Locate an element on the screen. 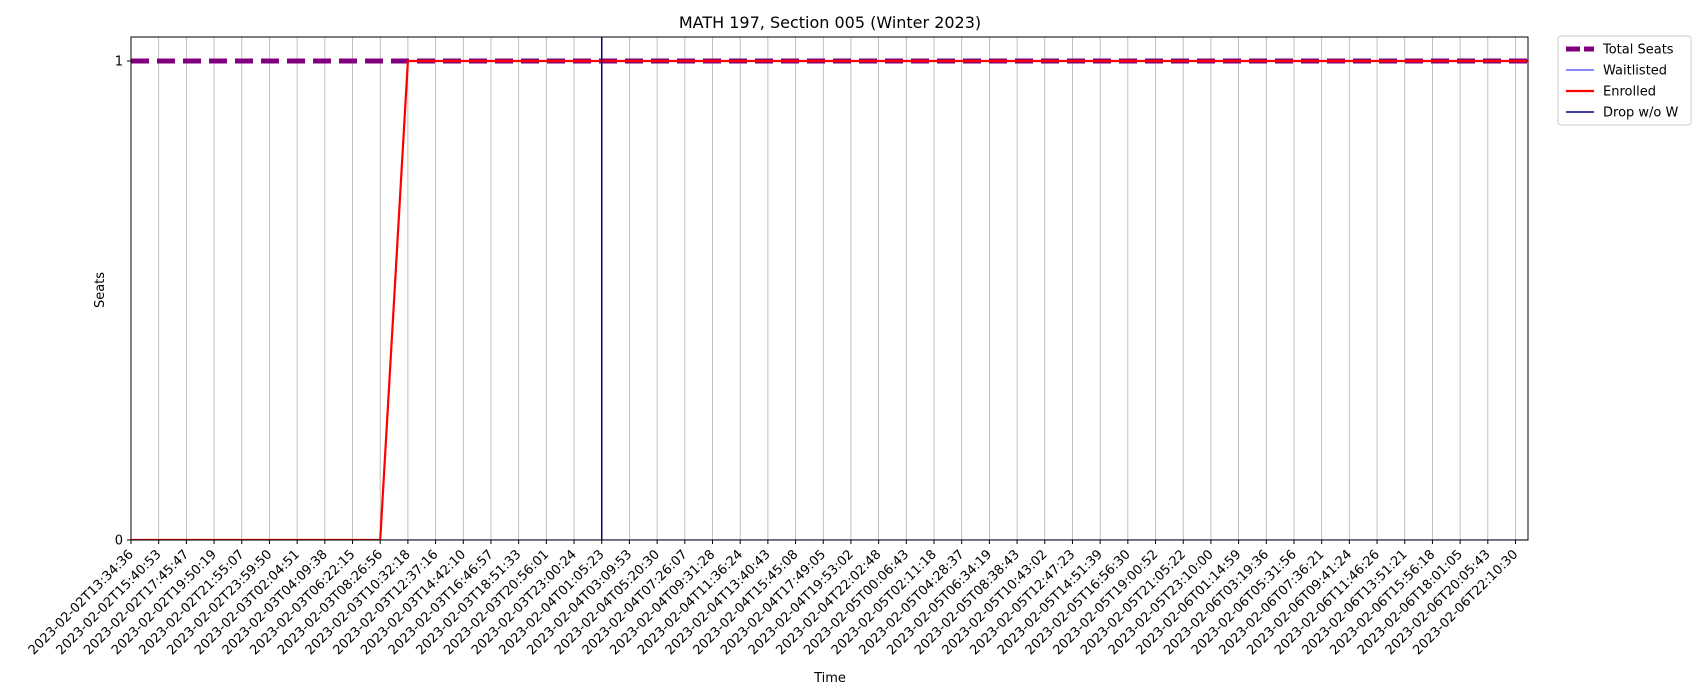 The image size is (1700, 700). legend: Total Seats Waitlisted Enrolled Drop w/o W is located at coordinates (1624, 80).